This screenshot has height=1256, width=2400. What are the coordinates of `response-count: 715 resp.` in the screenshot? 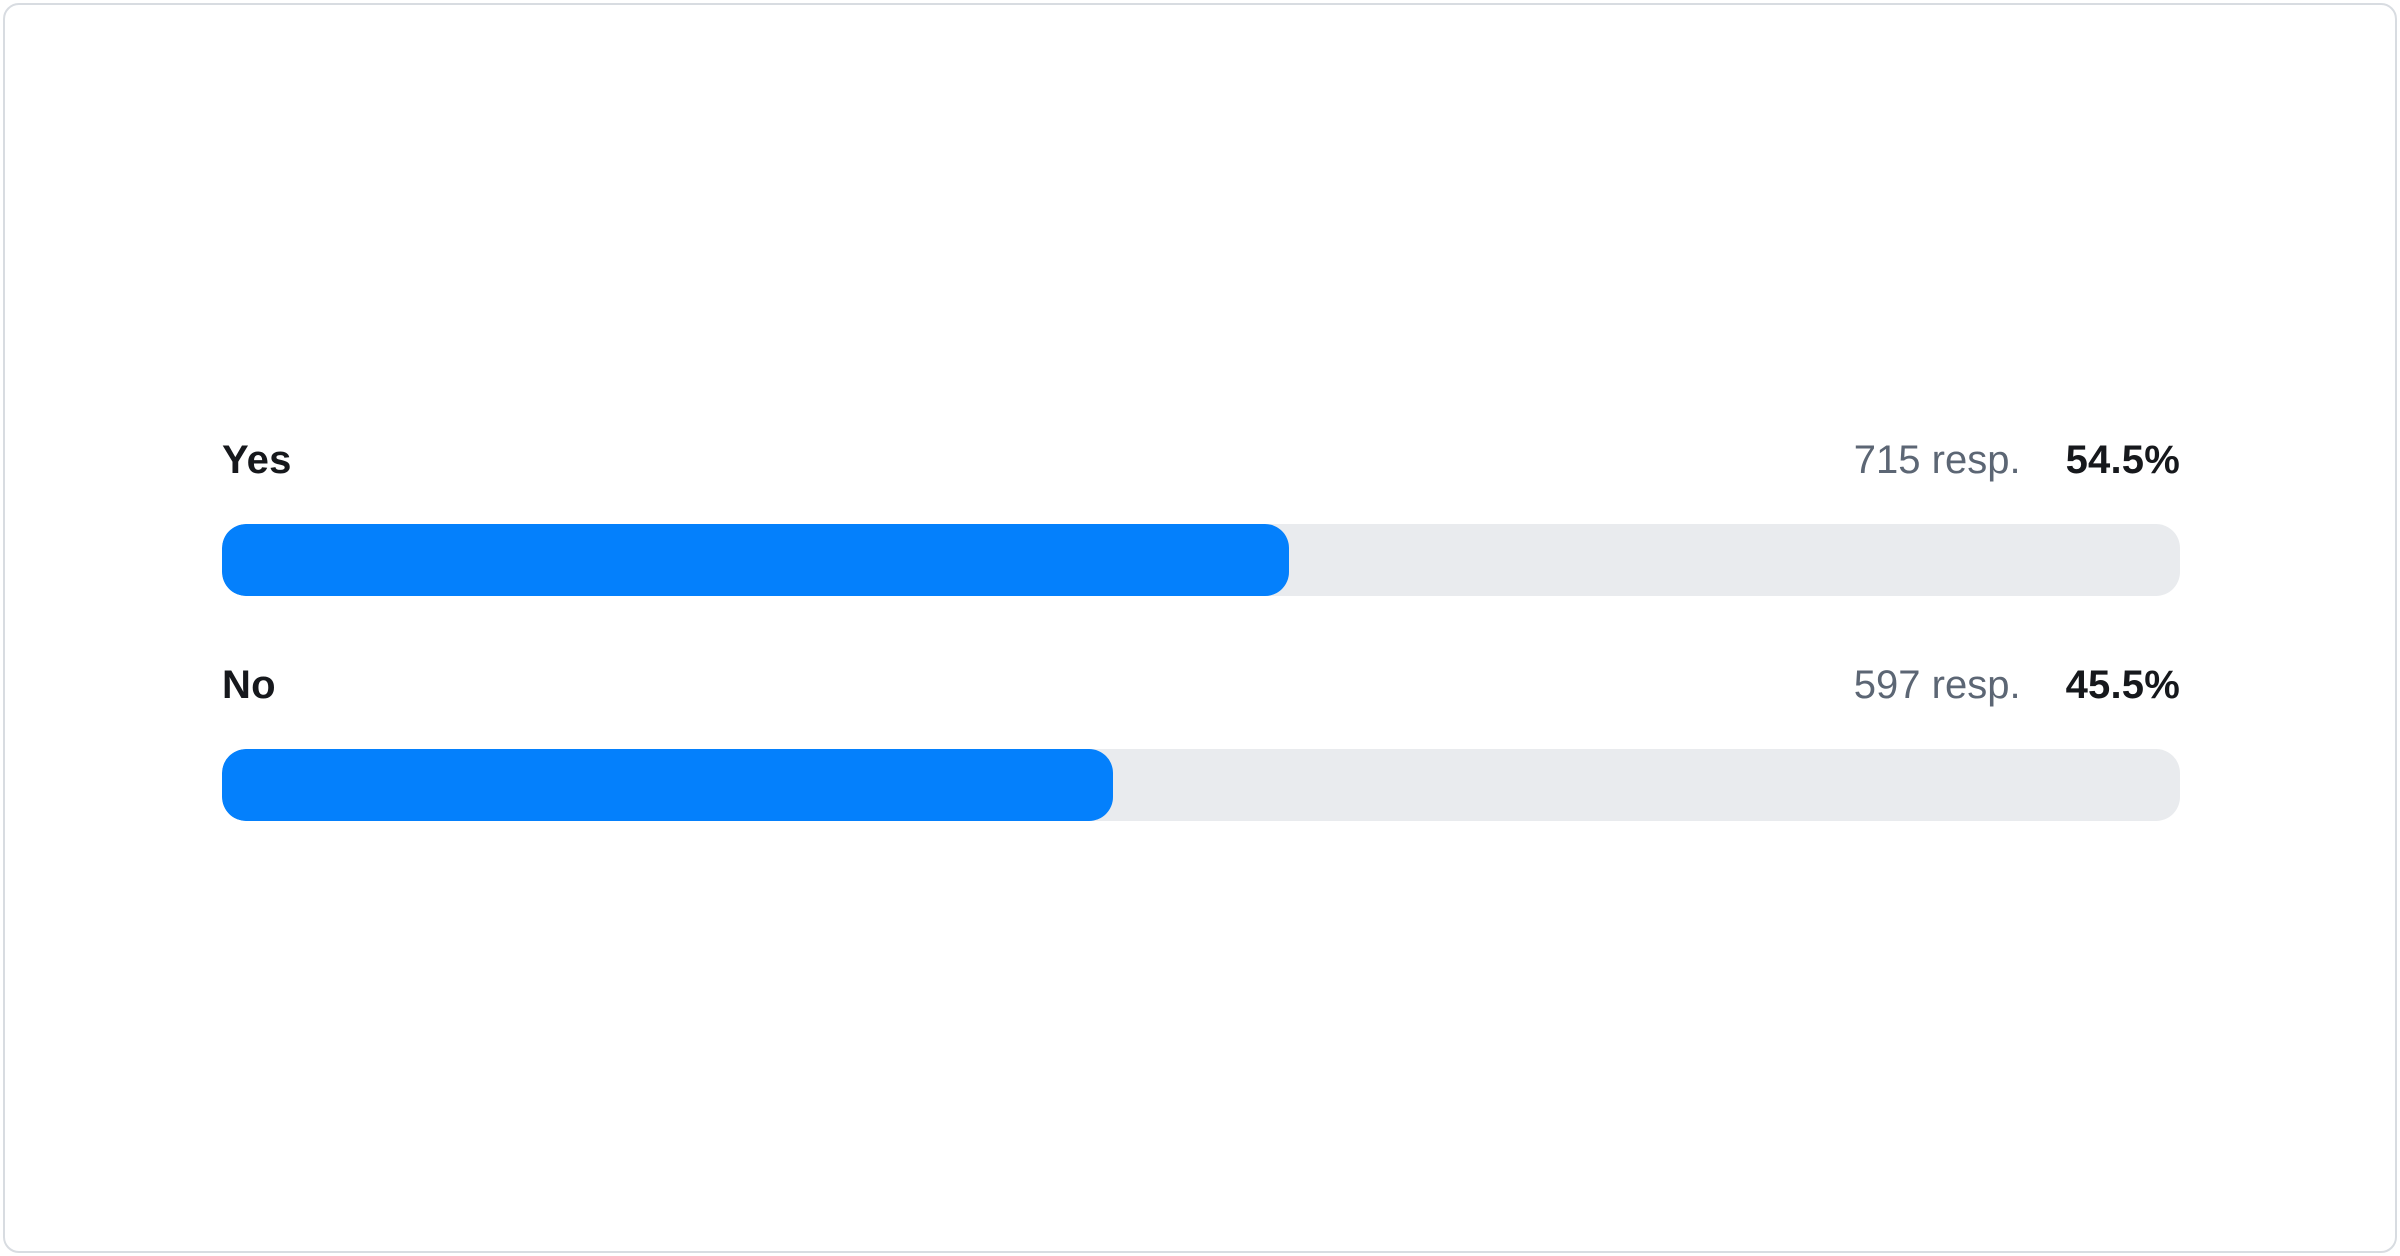 It's located at (1937, 460).